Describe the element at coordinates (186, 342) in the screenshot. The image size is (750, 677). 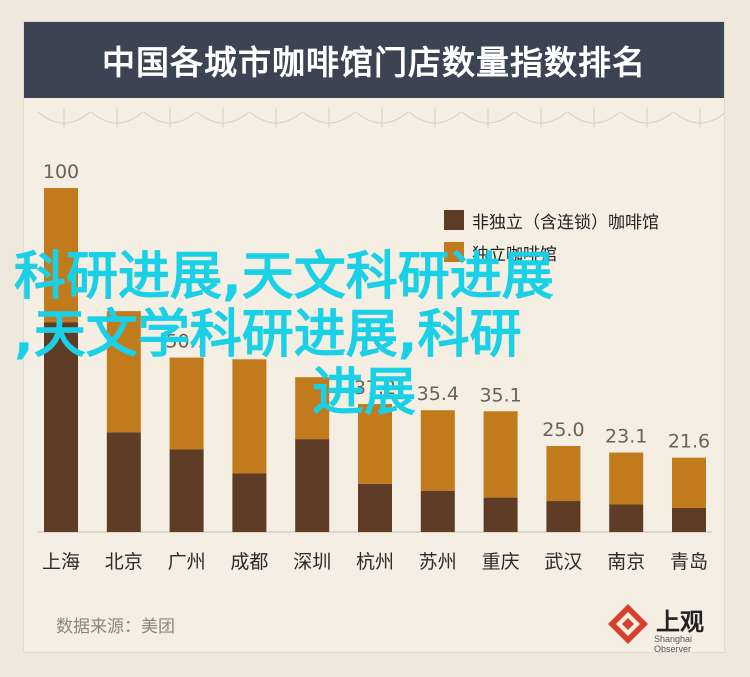
I see `bar-total-label: 50.7` at that location.